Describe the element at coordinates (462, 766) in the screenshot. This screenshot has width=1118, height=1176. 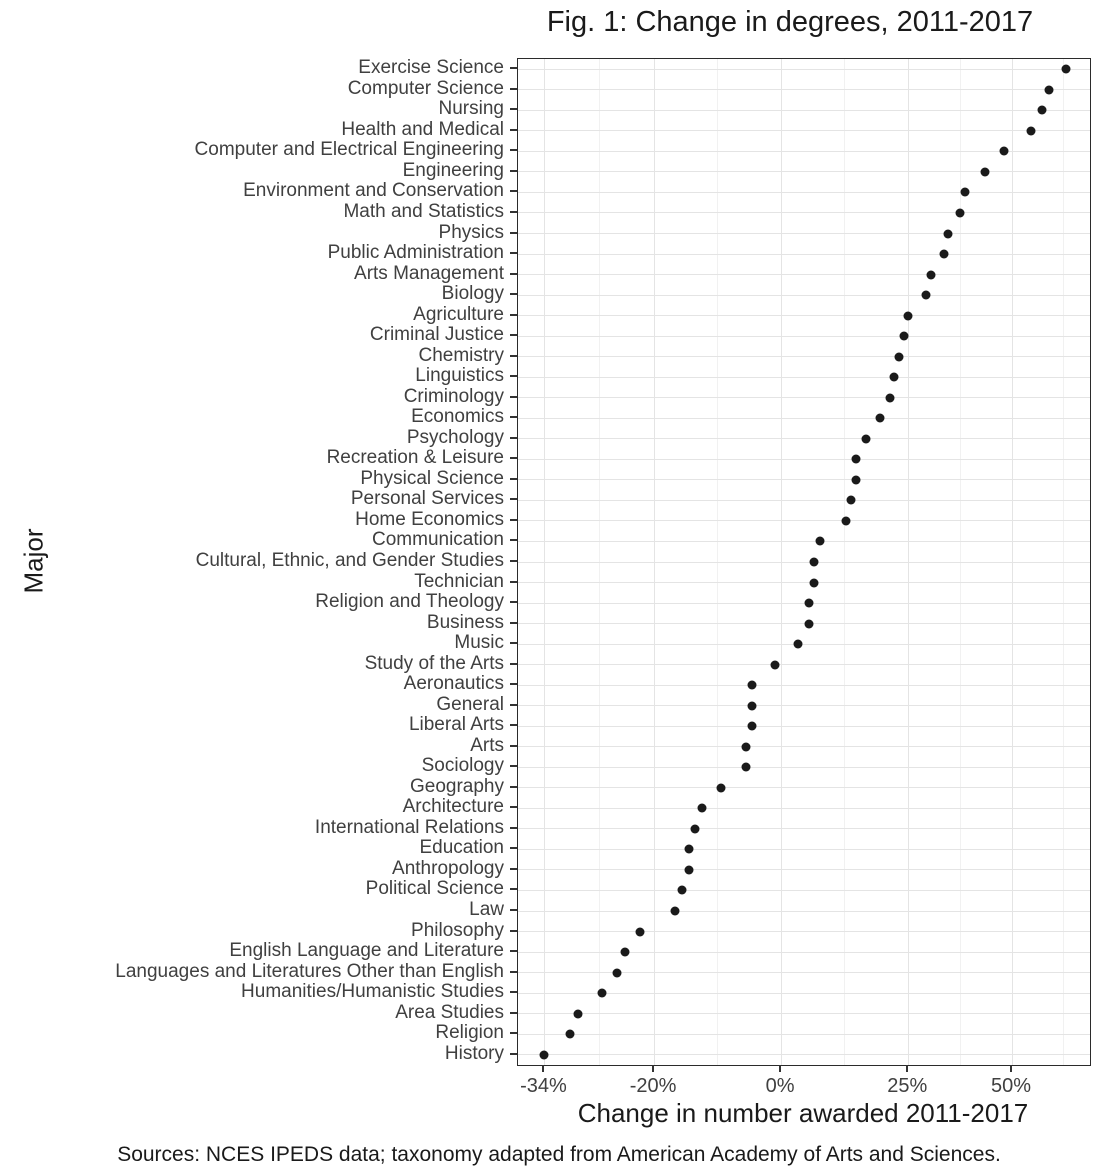
I see `y-tick-label: Sociology` at that location.